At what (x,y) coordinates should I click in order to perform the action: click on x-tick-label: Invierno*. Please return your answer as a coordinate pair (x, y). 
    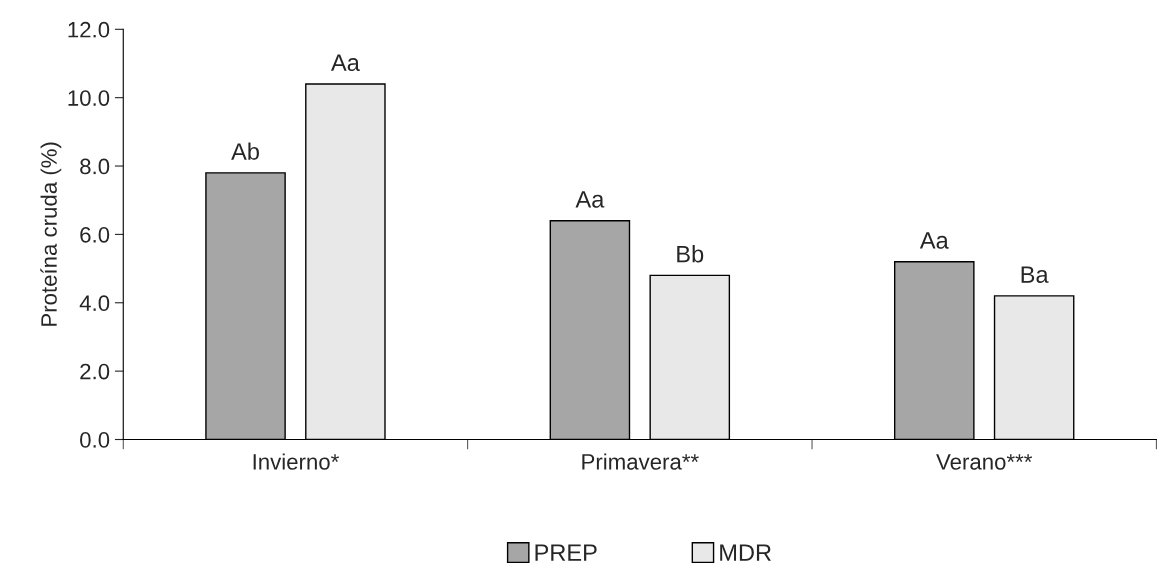
    Looking at the image, I should click on (296, 461).